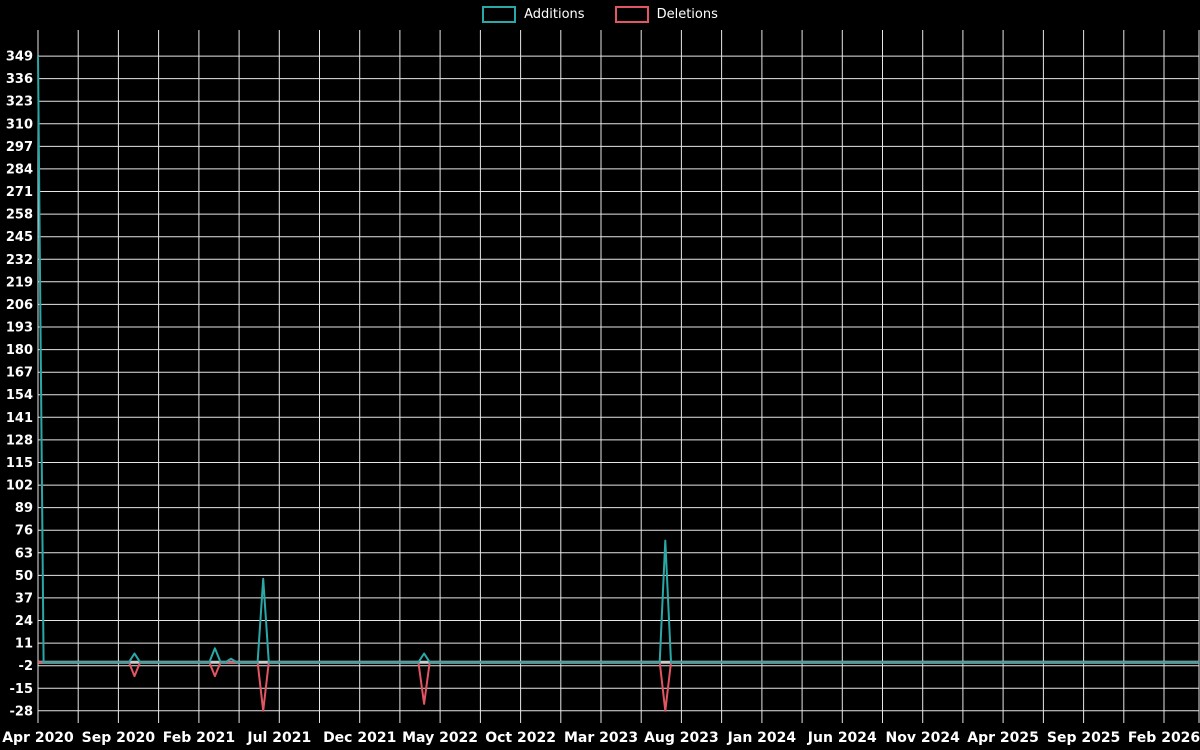  I want to click on legend-item-deletions: Deletions, so click(666, 14).